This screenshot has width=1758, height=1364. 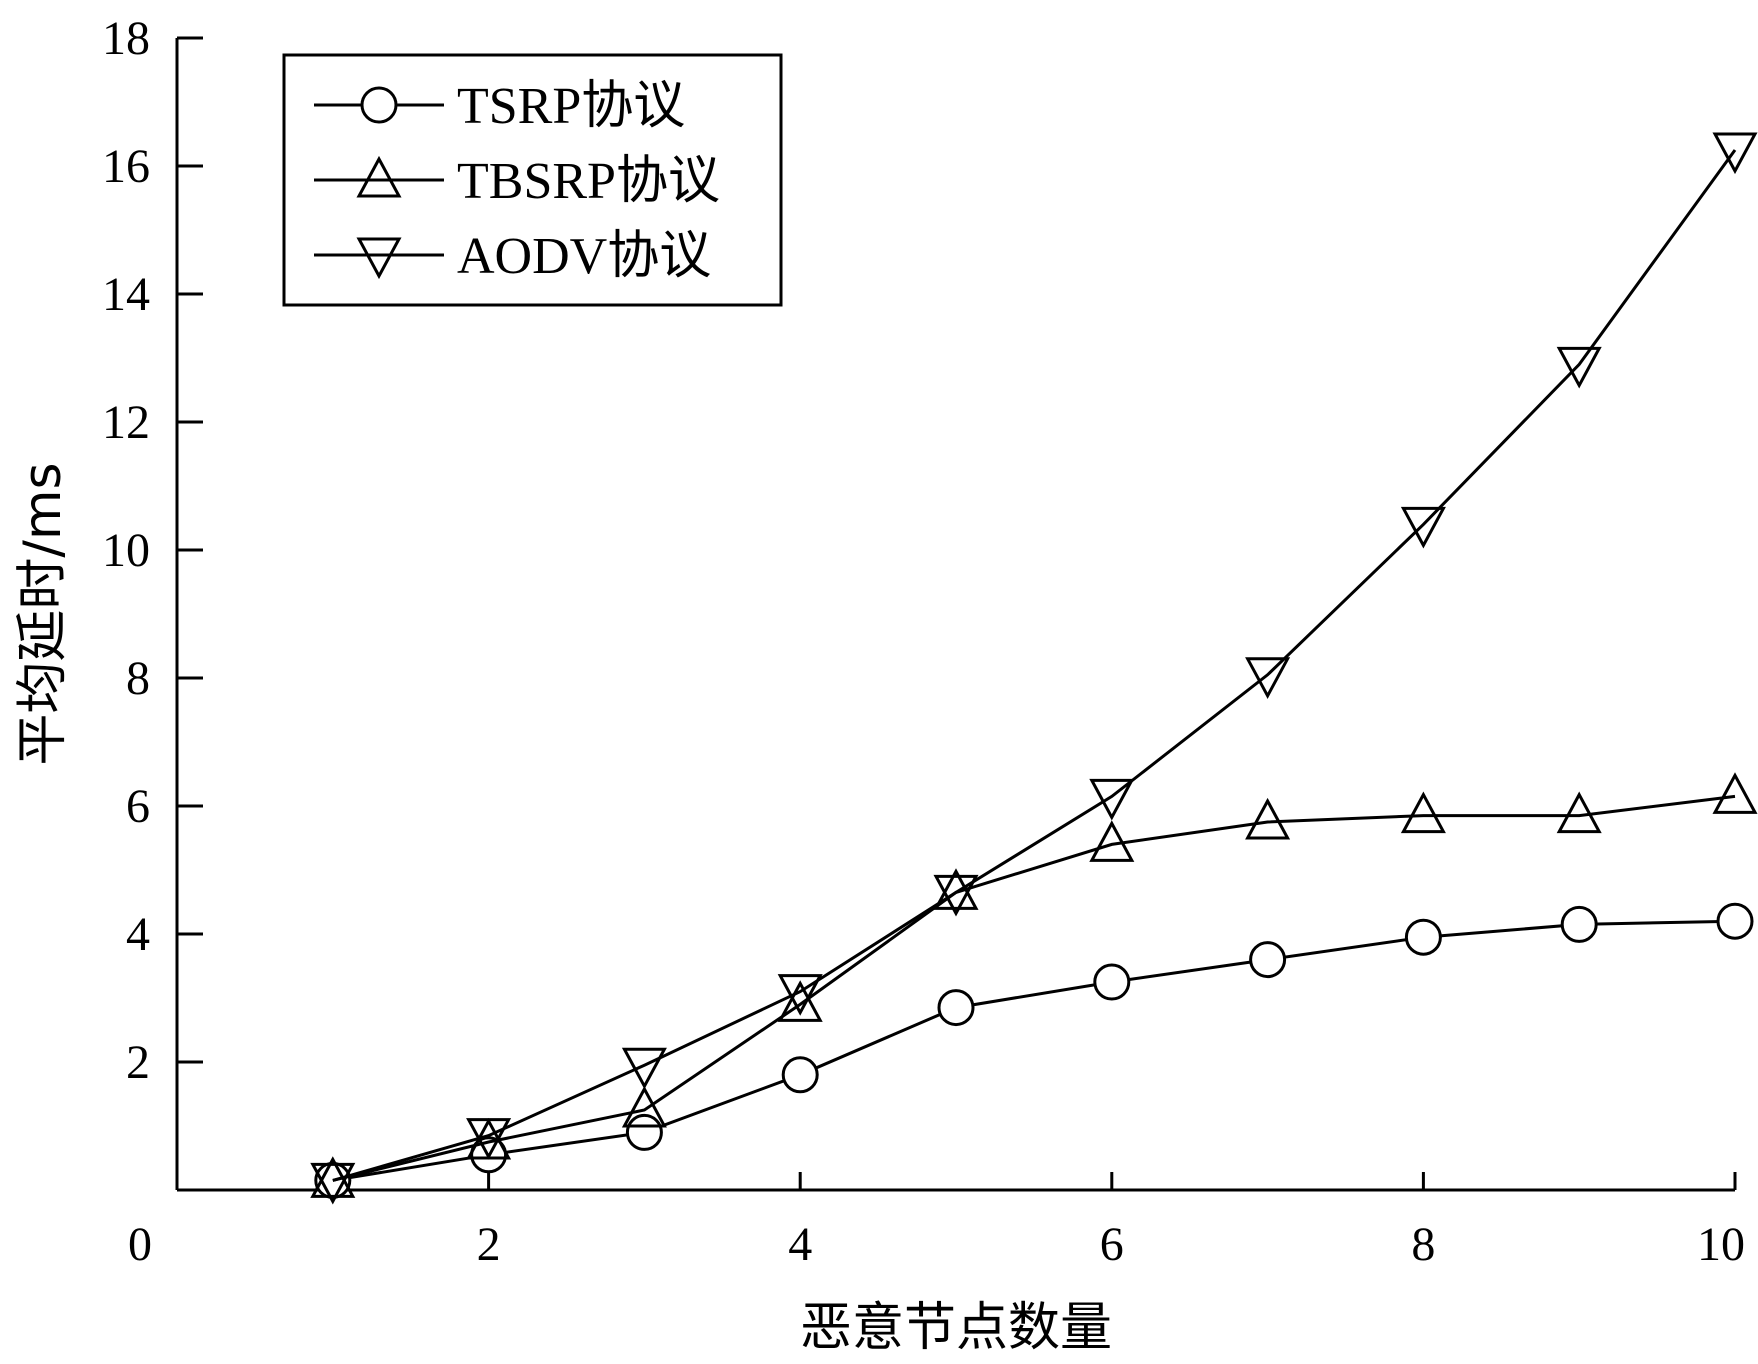 What do you see at coordinates (126, 550) in the screenshot?
I see `y-tick-label: 10` at bounding box center [126, 550].